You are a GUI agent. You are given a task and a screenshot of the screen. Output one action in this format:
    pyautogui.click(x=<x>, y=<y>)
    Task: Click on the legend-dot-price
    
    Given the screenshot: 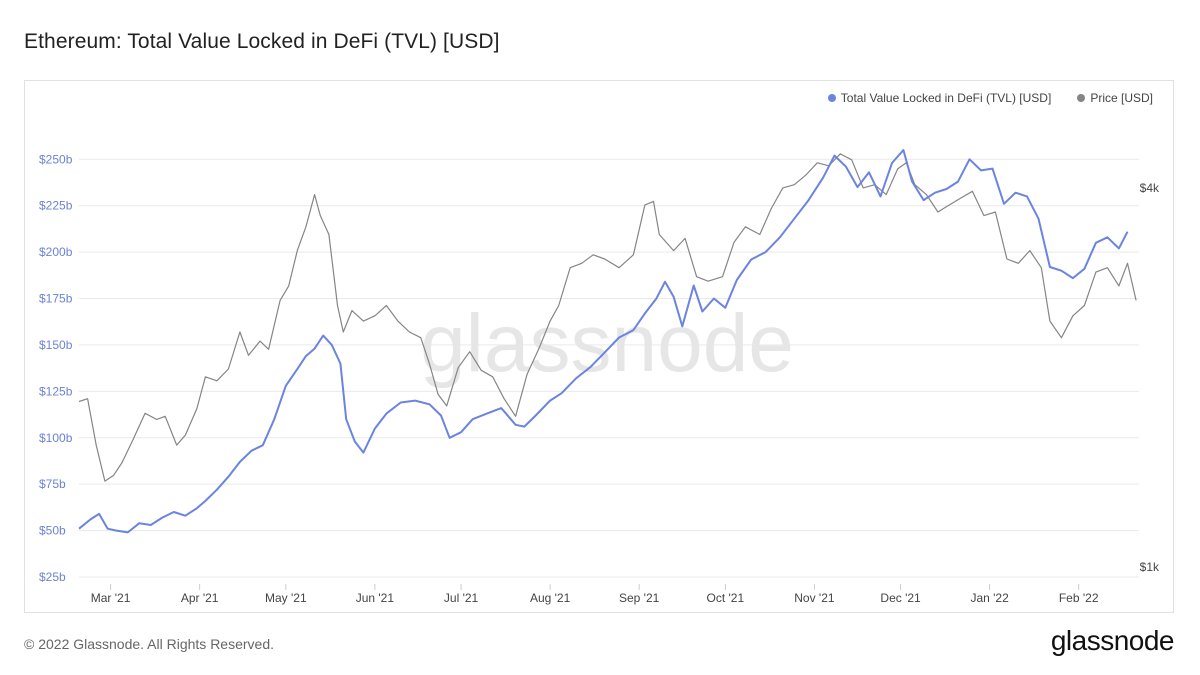 What is the action you would take?
    pyautogui.click(x=1081, y=98)
    